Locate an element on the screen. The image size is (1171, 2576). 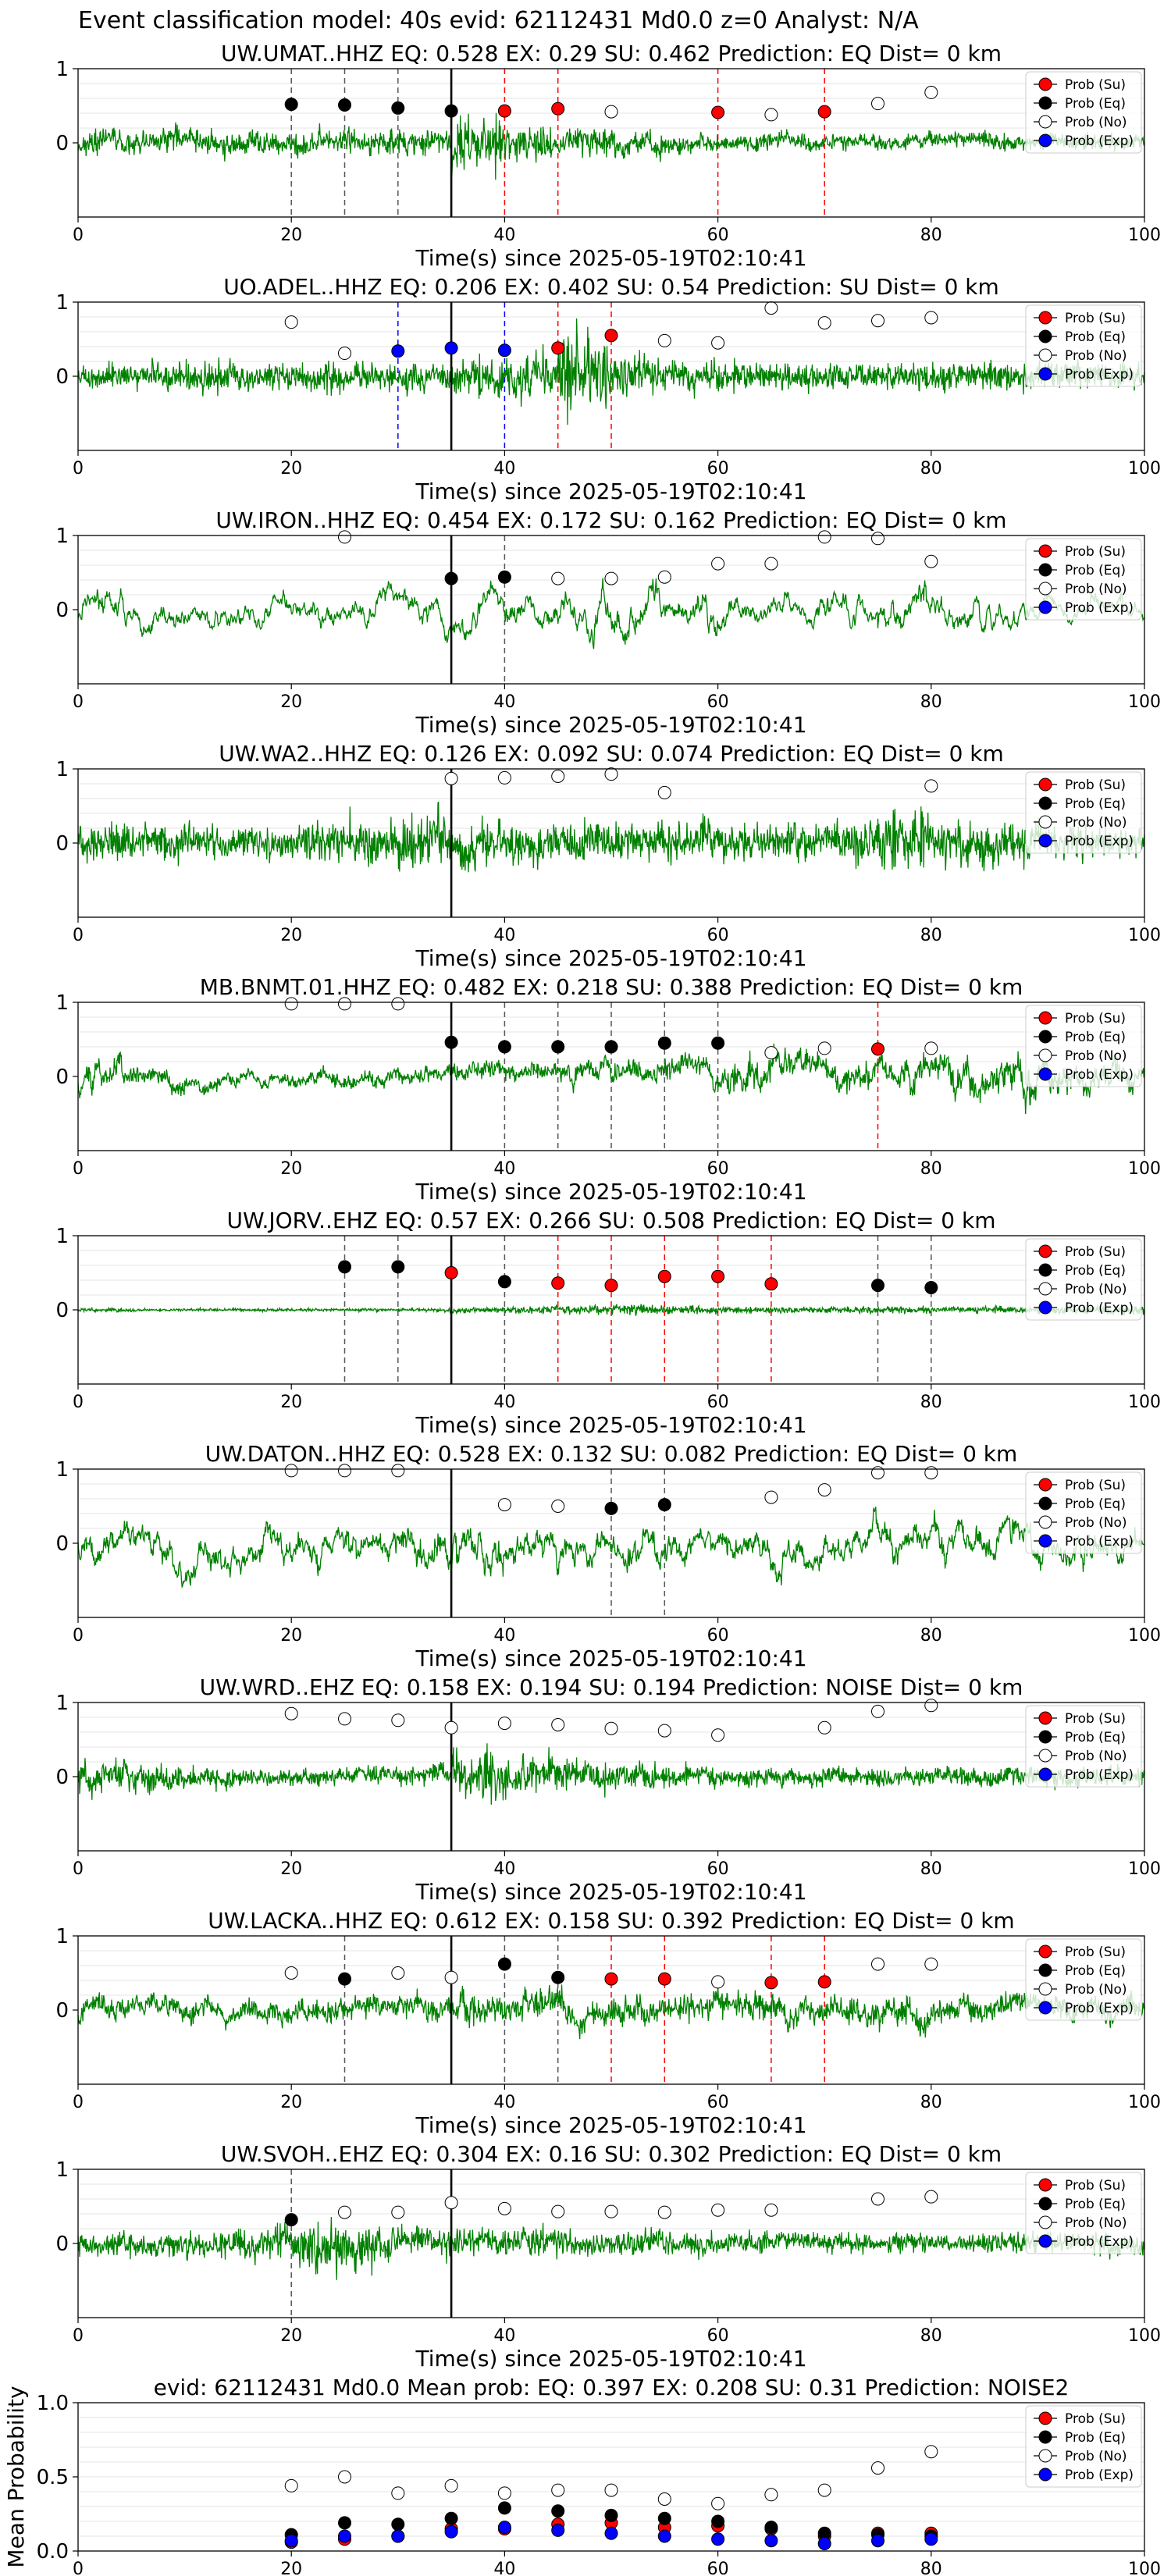
legend-marker-su is located at coordinates (1045, 318).